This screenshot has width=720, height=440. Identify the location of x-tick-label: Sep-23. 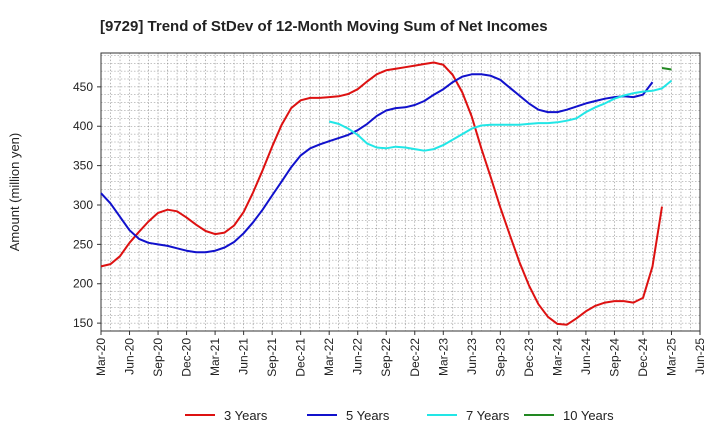
(500, 357).